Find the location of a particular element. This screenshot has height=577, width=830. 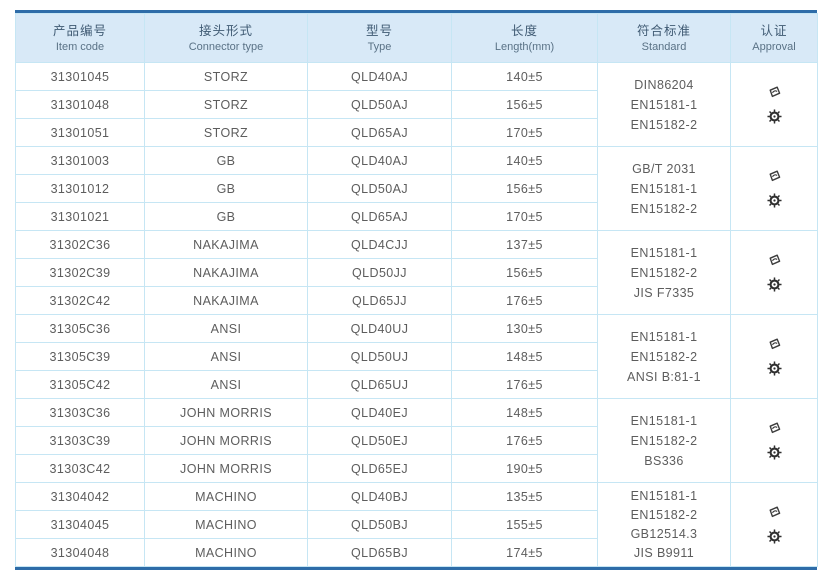

type-cell: QLD50JJ is located at coordinates (379, 272).